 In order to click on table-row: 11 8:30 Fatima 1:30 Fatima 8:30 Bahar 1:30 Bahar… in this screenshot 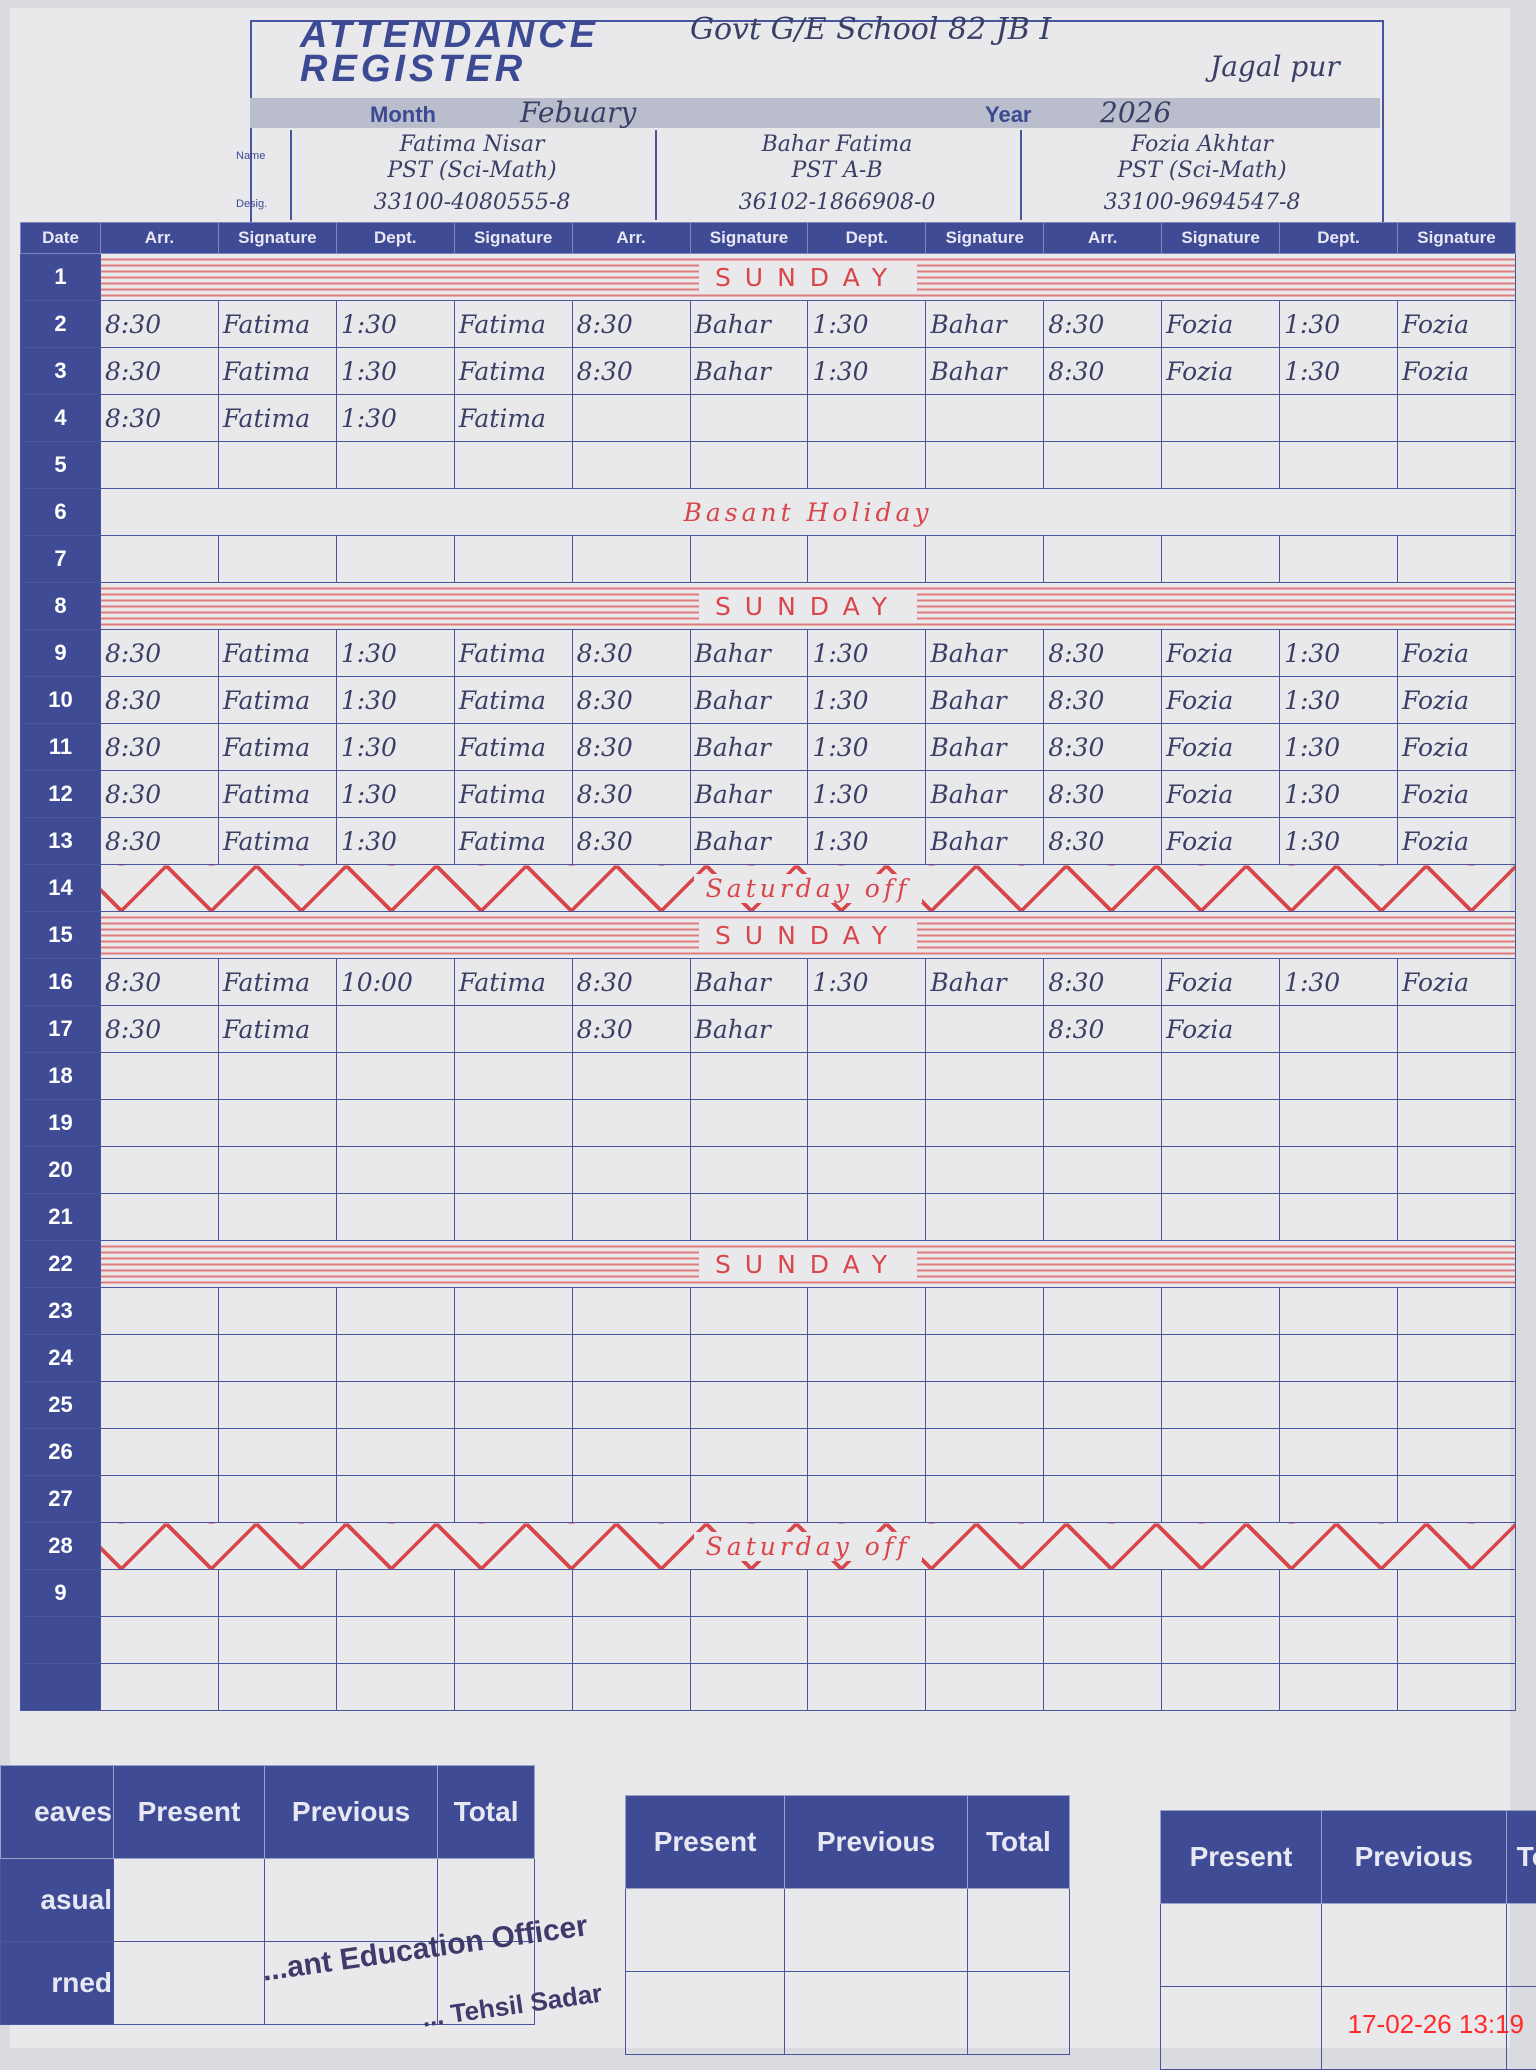, I will do `click(768, 747)`.